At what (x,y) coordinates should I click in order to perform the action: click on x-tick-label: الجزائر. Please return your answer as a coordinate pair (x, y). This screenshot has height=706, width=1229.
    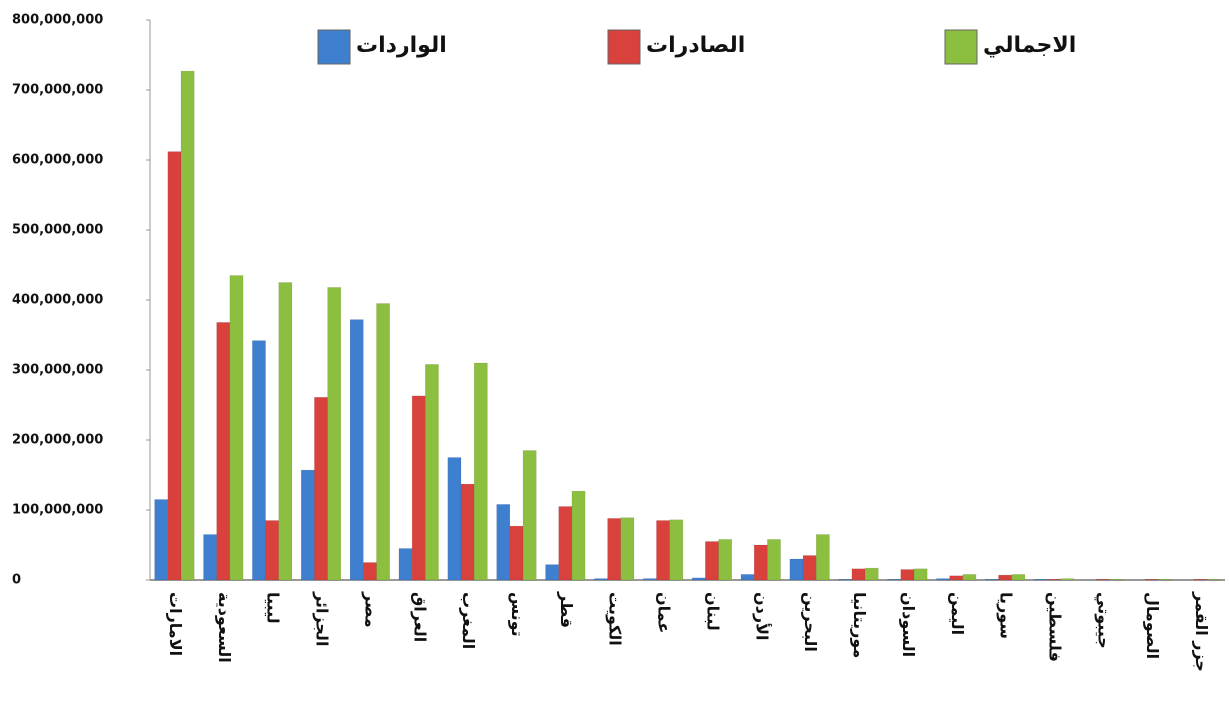
    Looking at the image, I should click on (322, 618).